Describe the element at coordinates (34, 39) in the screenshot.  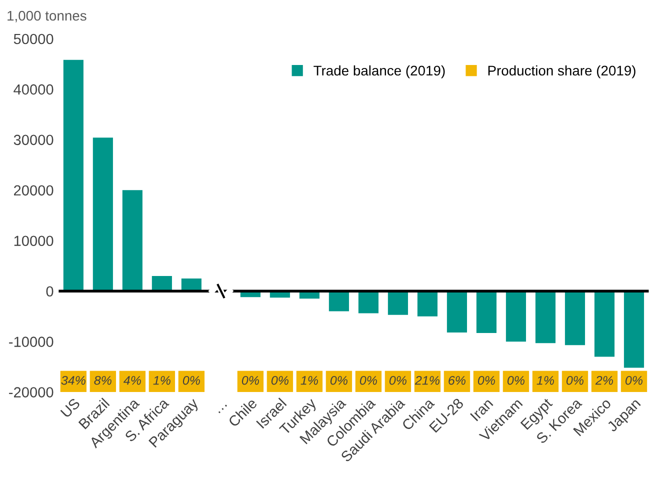
I see `y-tick-label: 50000` at that location.